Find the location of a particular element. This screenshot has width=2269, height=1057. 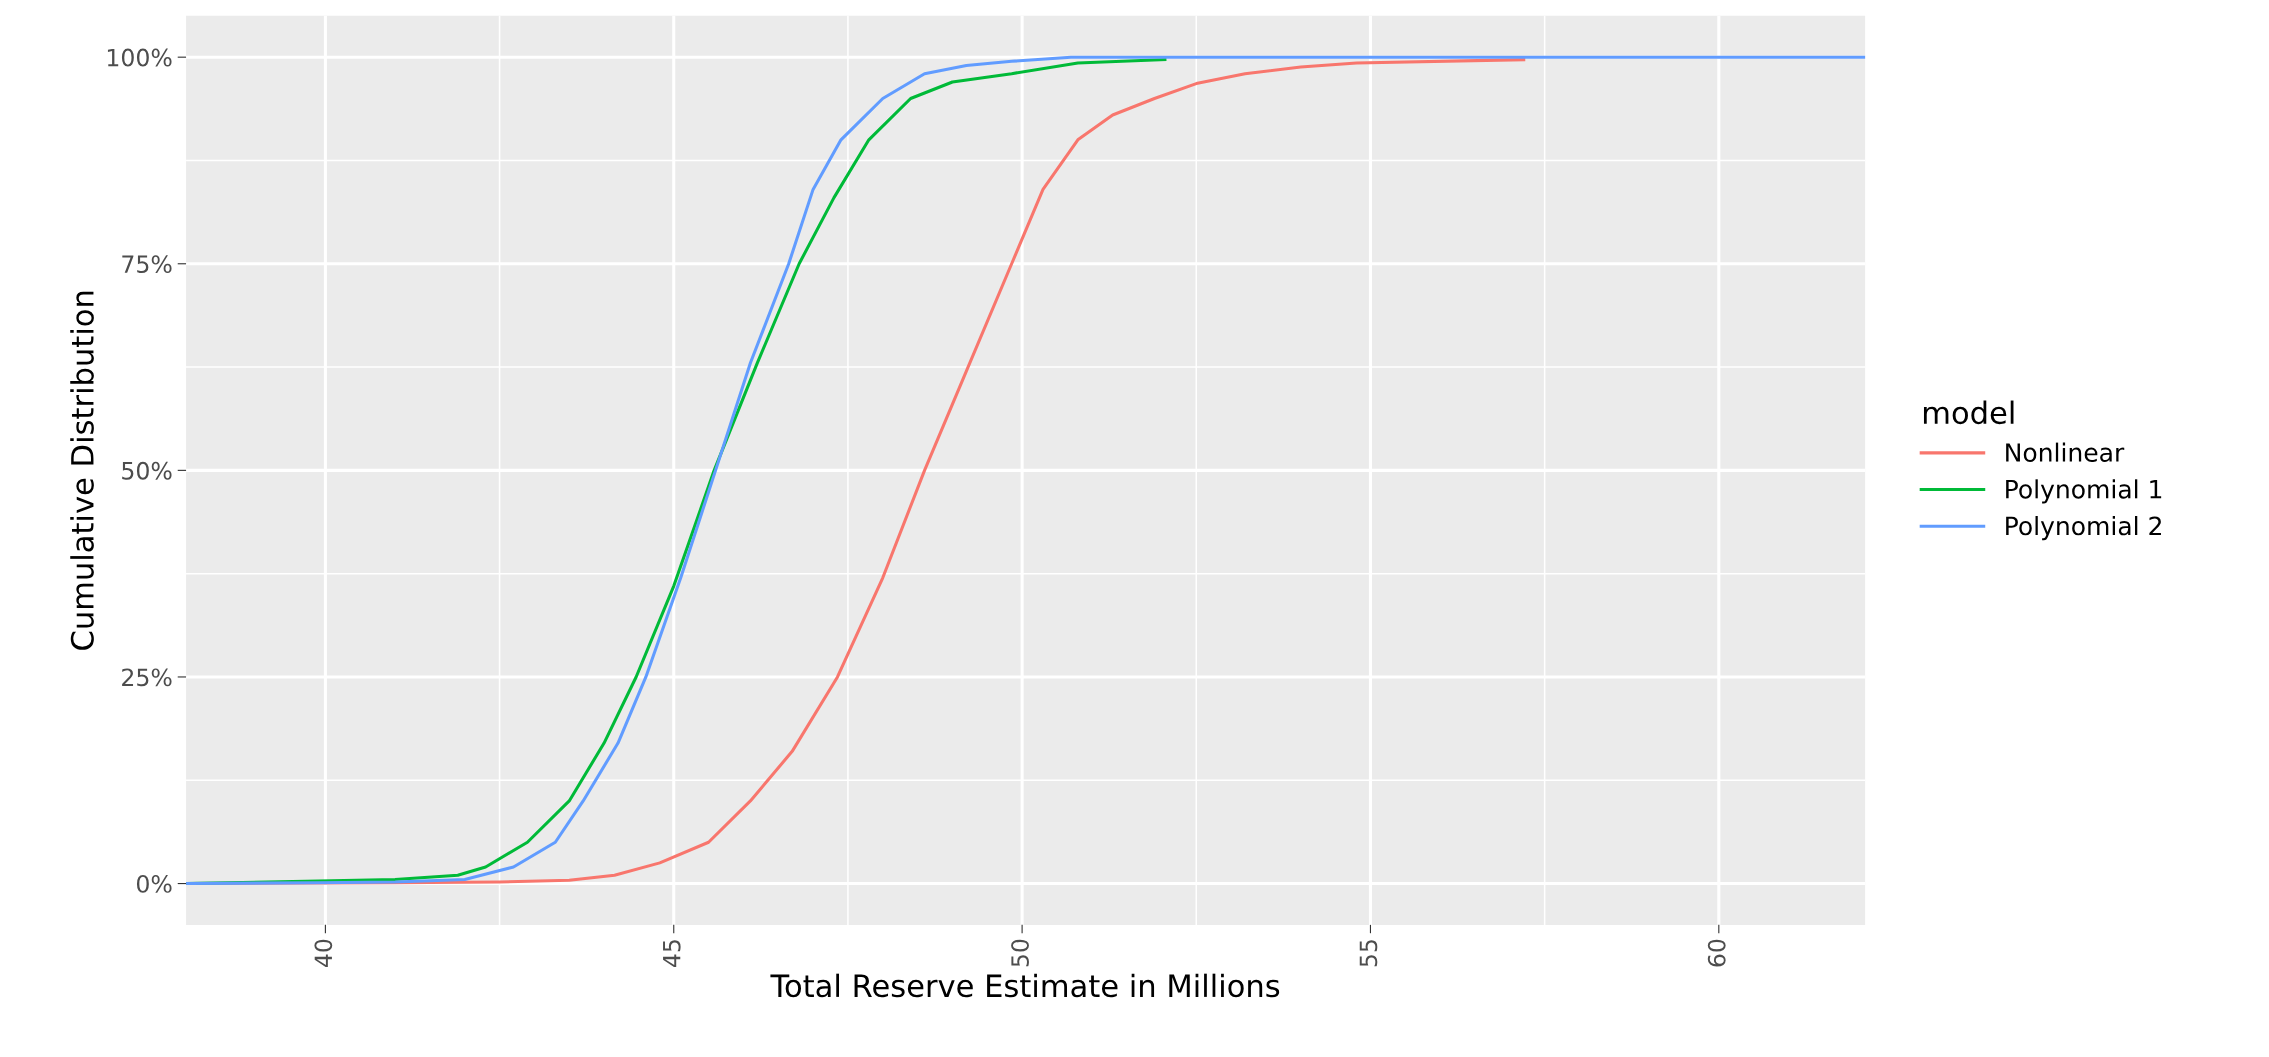

legend-label: Nonlinear is located at coordinates (2065, 452).